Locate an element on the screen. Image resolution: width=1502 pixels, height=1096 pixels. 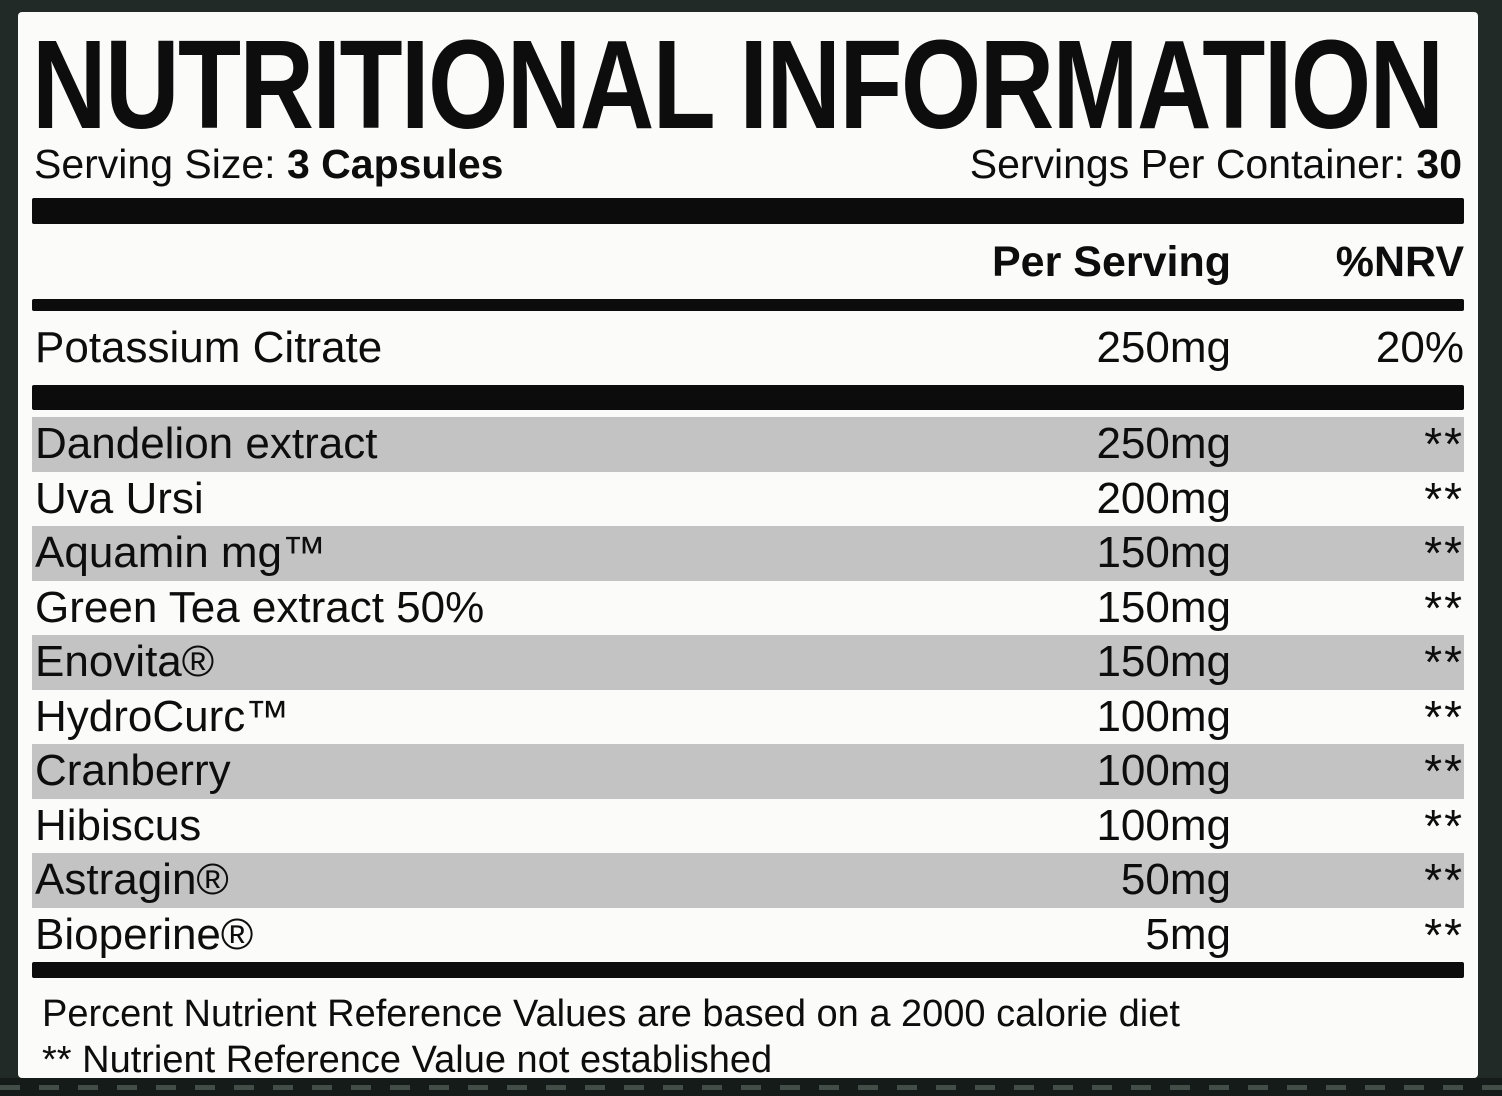
ingredient-row: Aquamin mg™ 150mg ** is located at coordinates (748, 553).